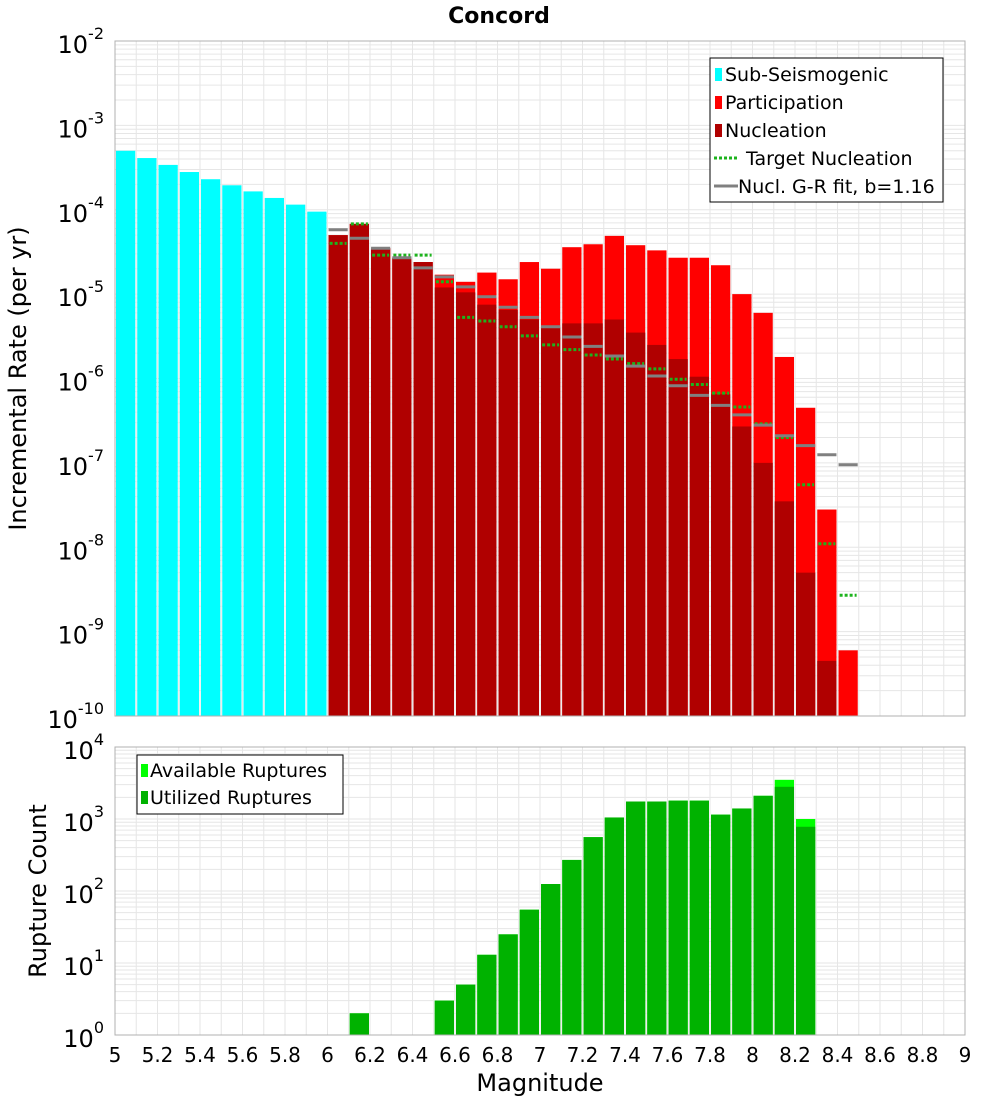 This screenshot has height=1100, width=1000. What do you see at coordinates (455, 1055) in the screenshot?
I see `x-tick-label: 6.6` at bounding box center [455, 1055].